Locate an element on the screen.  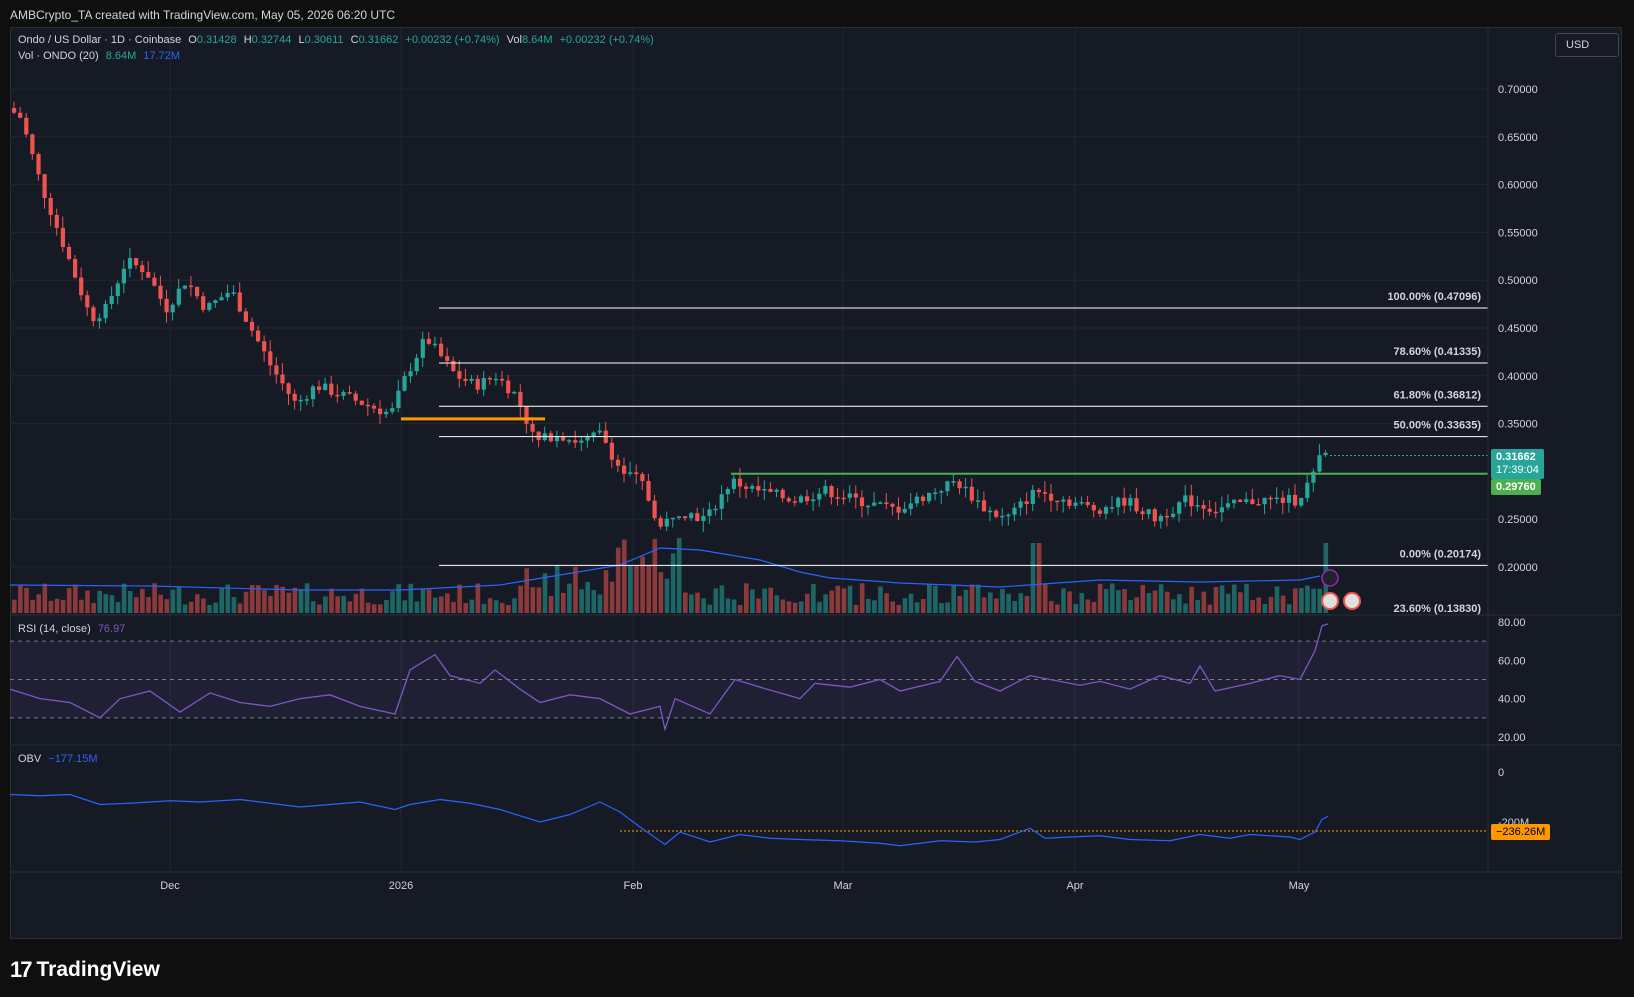
fib-level-label: 78.60% (0.41335) is located at coordinates (1438, 352).